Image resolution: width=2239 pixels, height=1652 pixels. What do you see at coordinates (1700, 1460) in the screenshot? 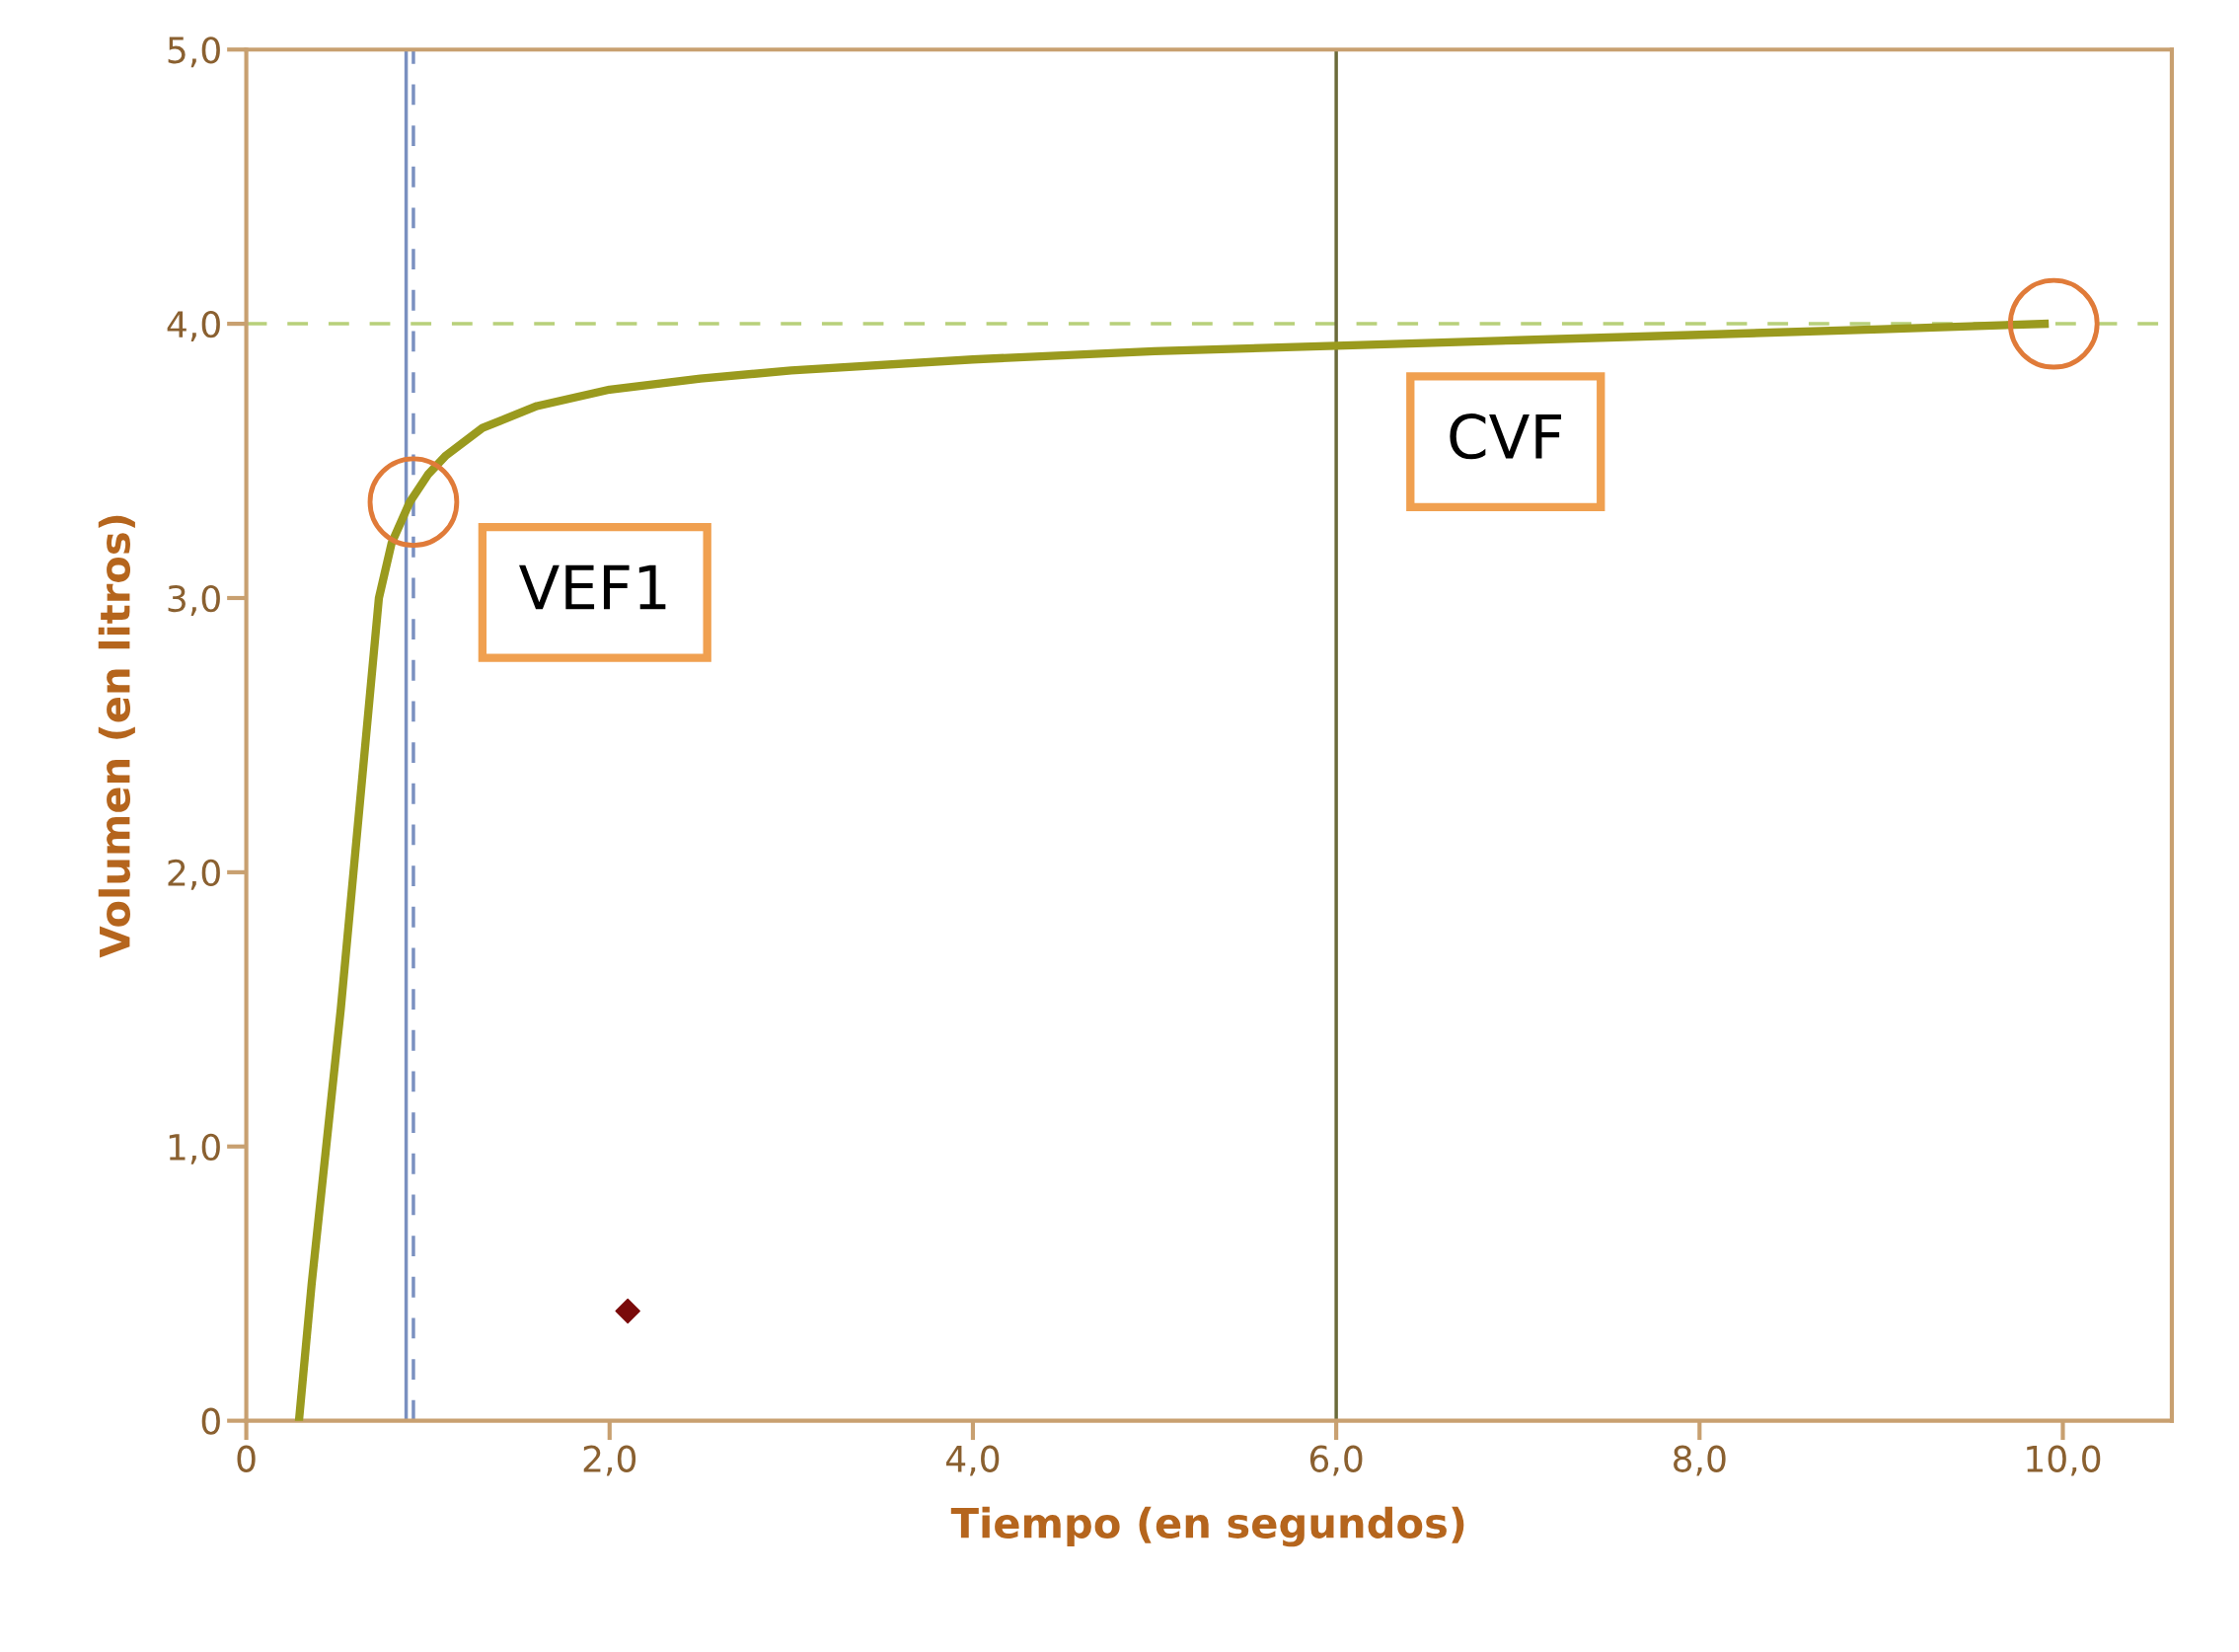
I see `x-tick-label: 8,0` at bounding box center [1700, 1460].